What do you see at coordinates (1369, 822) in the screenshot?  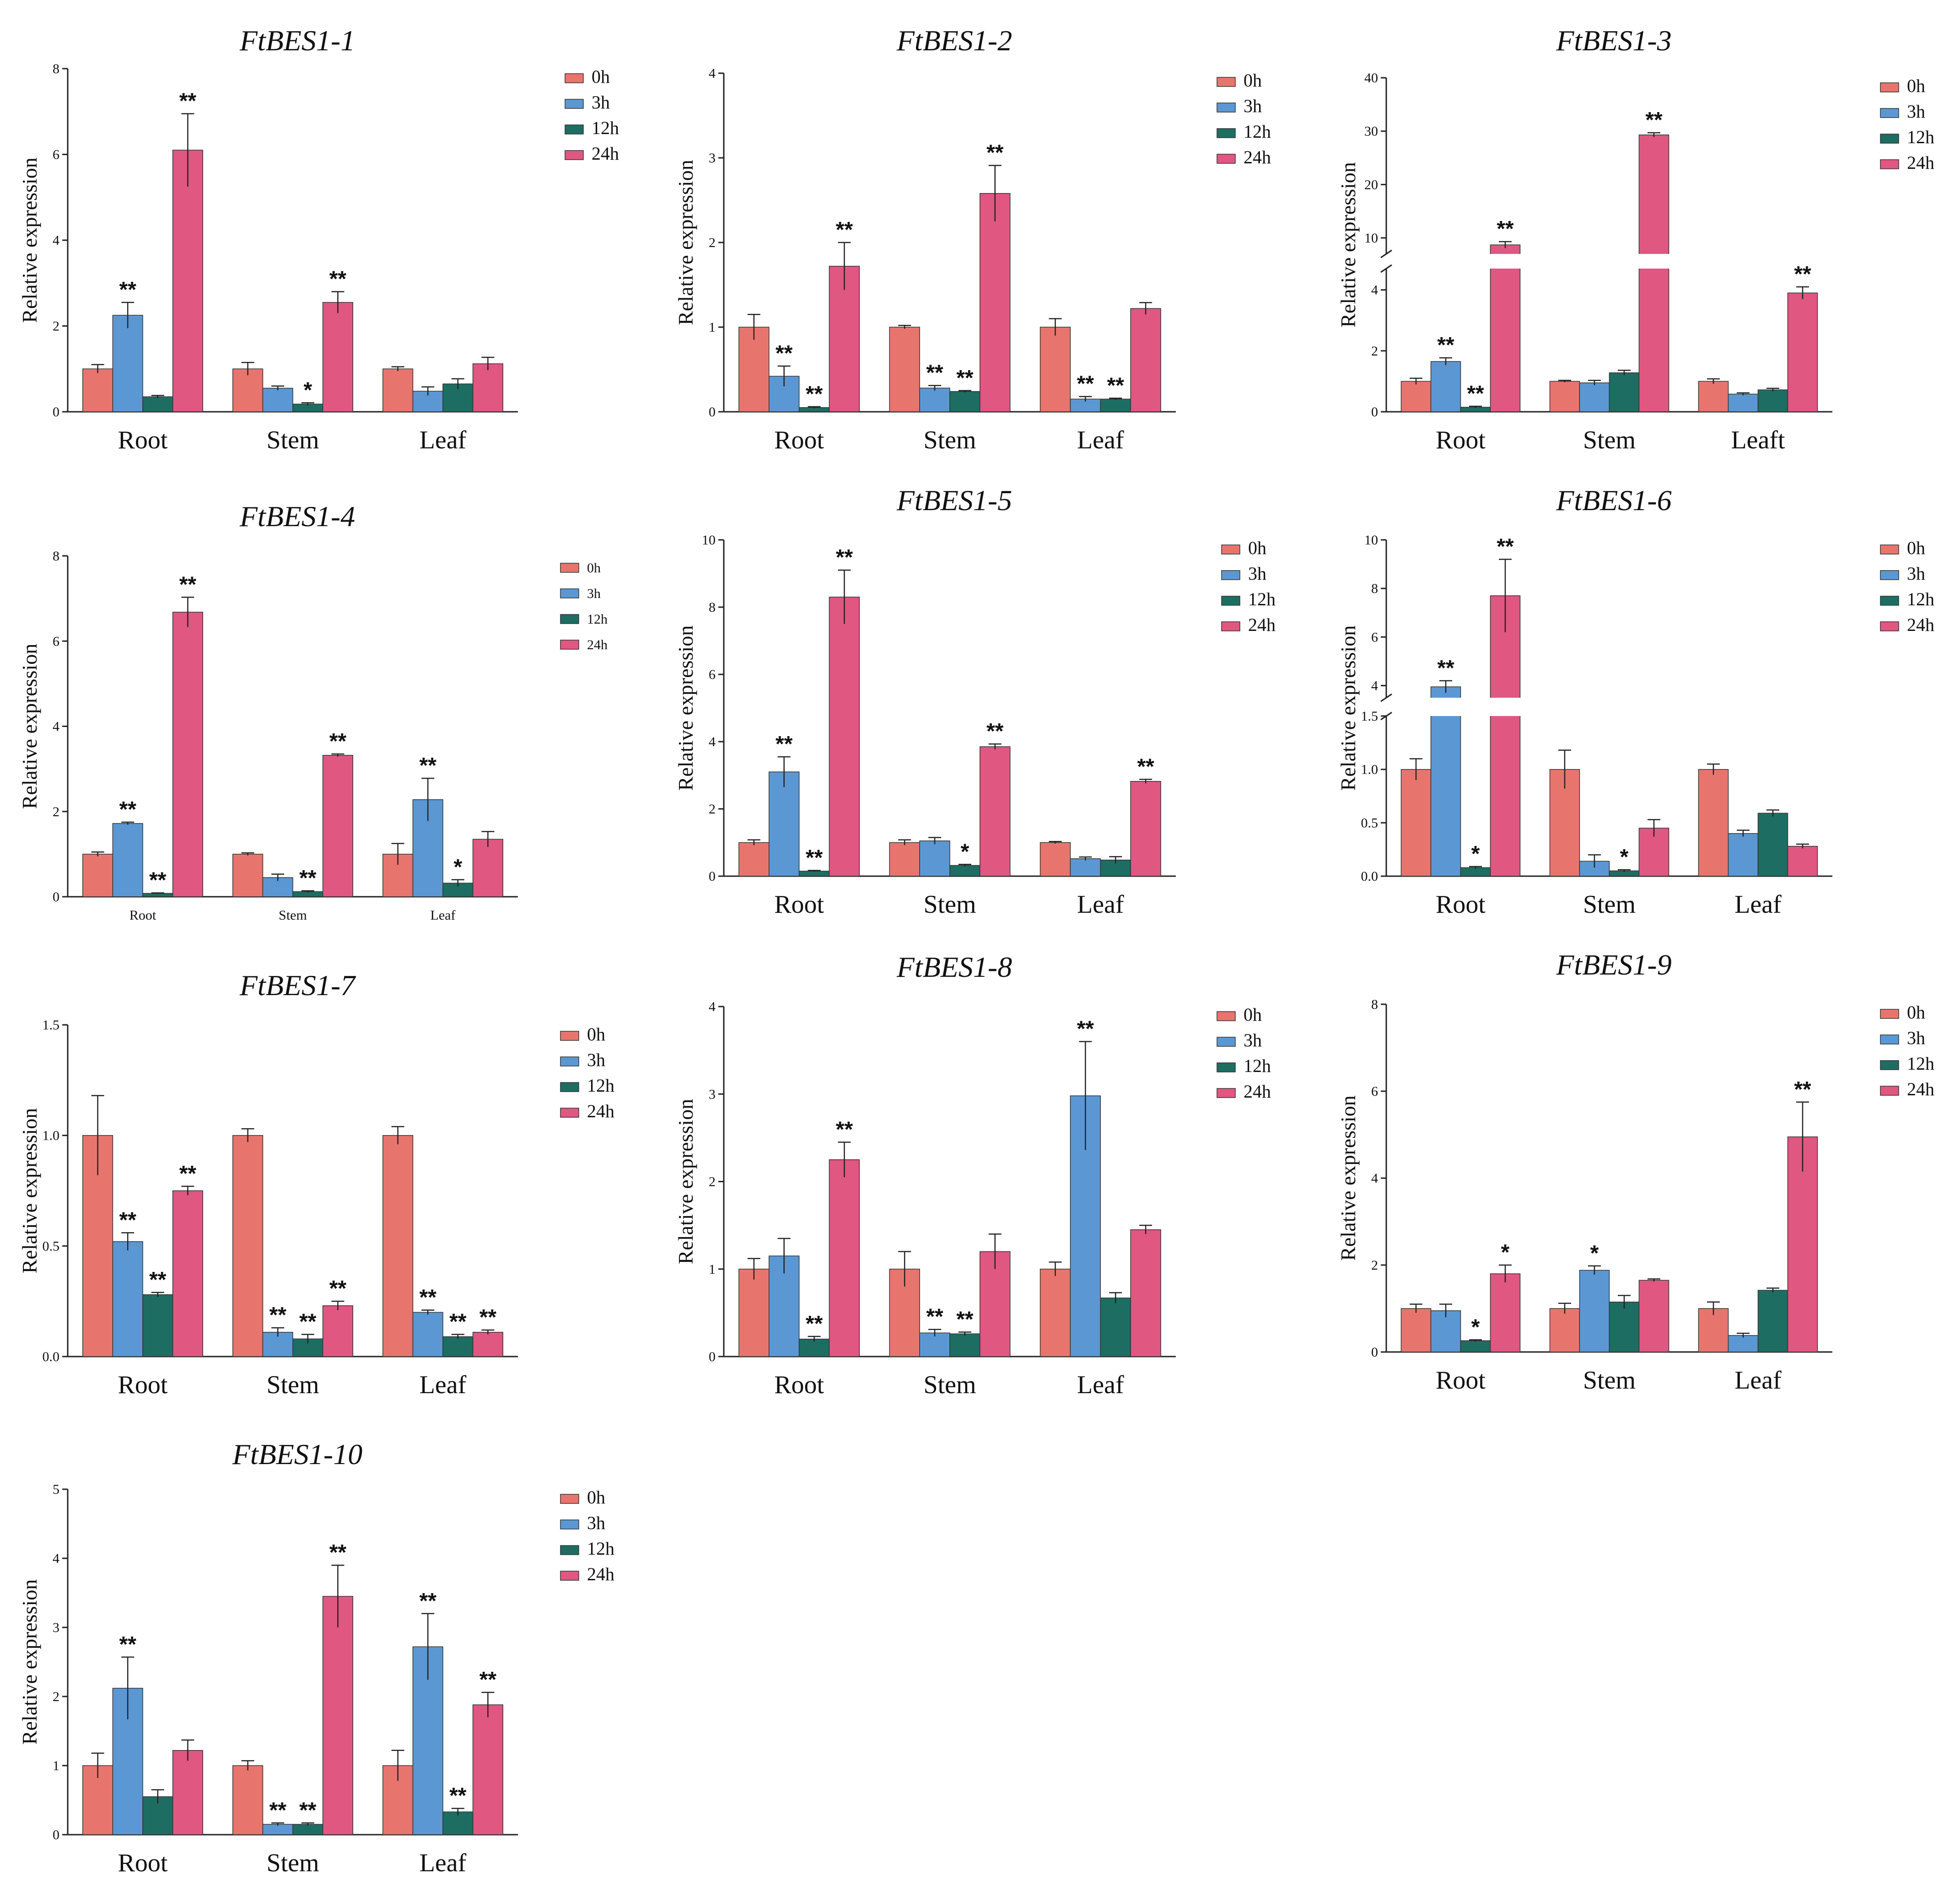 I see `y-tick-label: 0.5` at bounding box center [1369, 822].